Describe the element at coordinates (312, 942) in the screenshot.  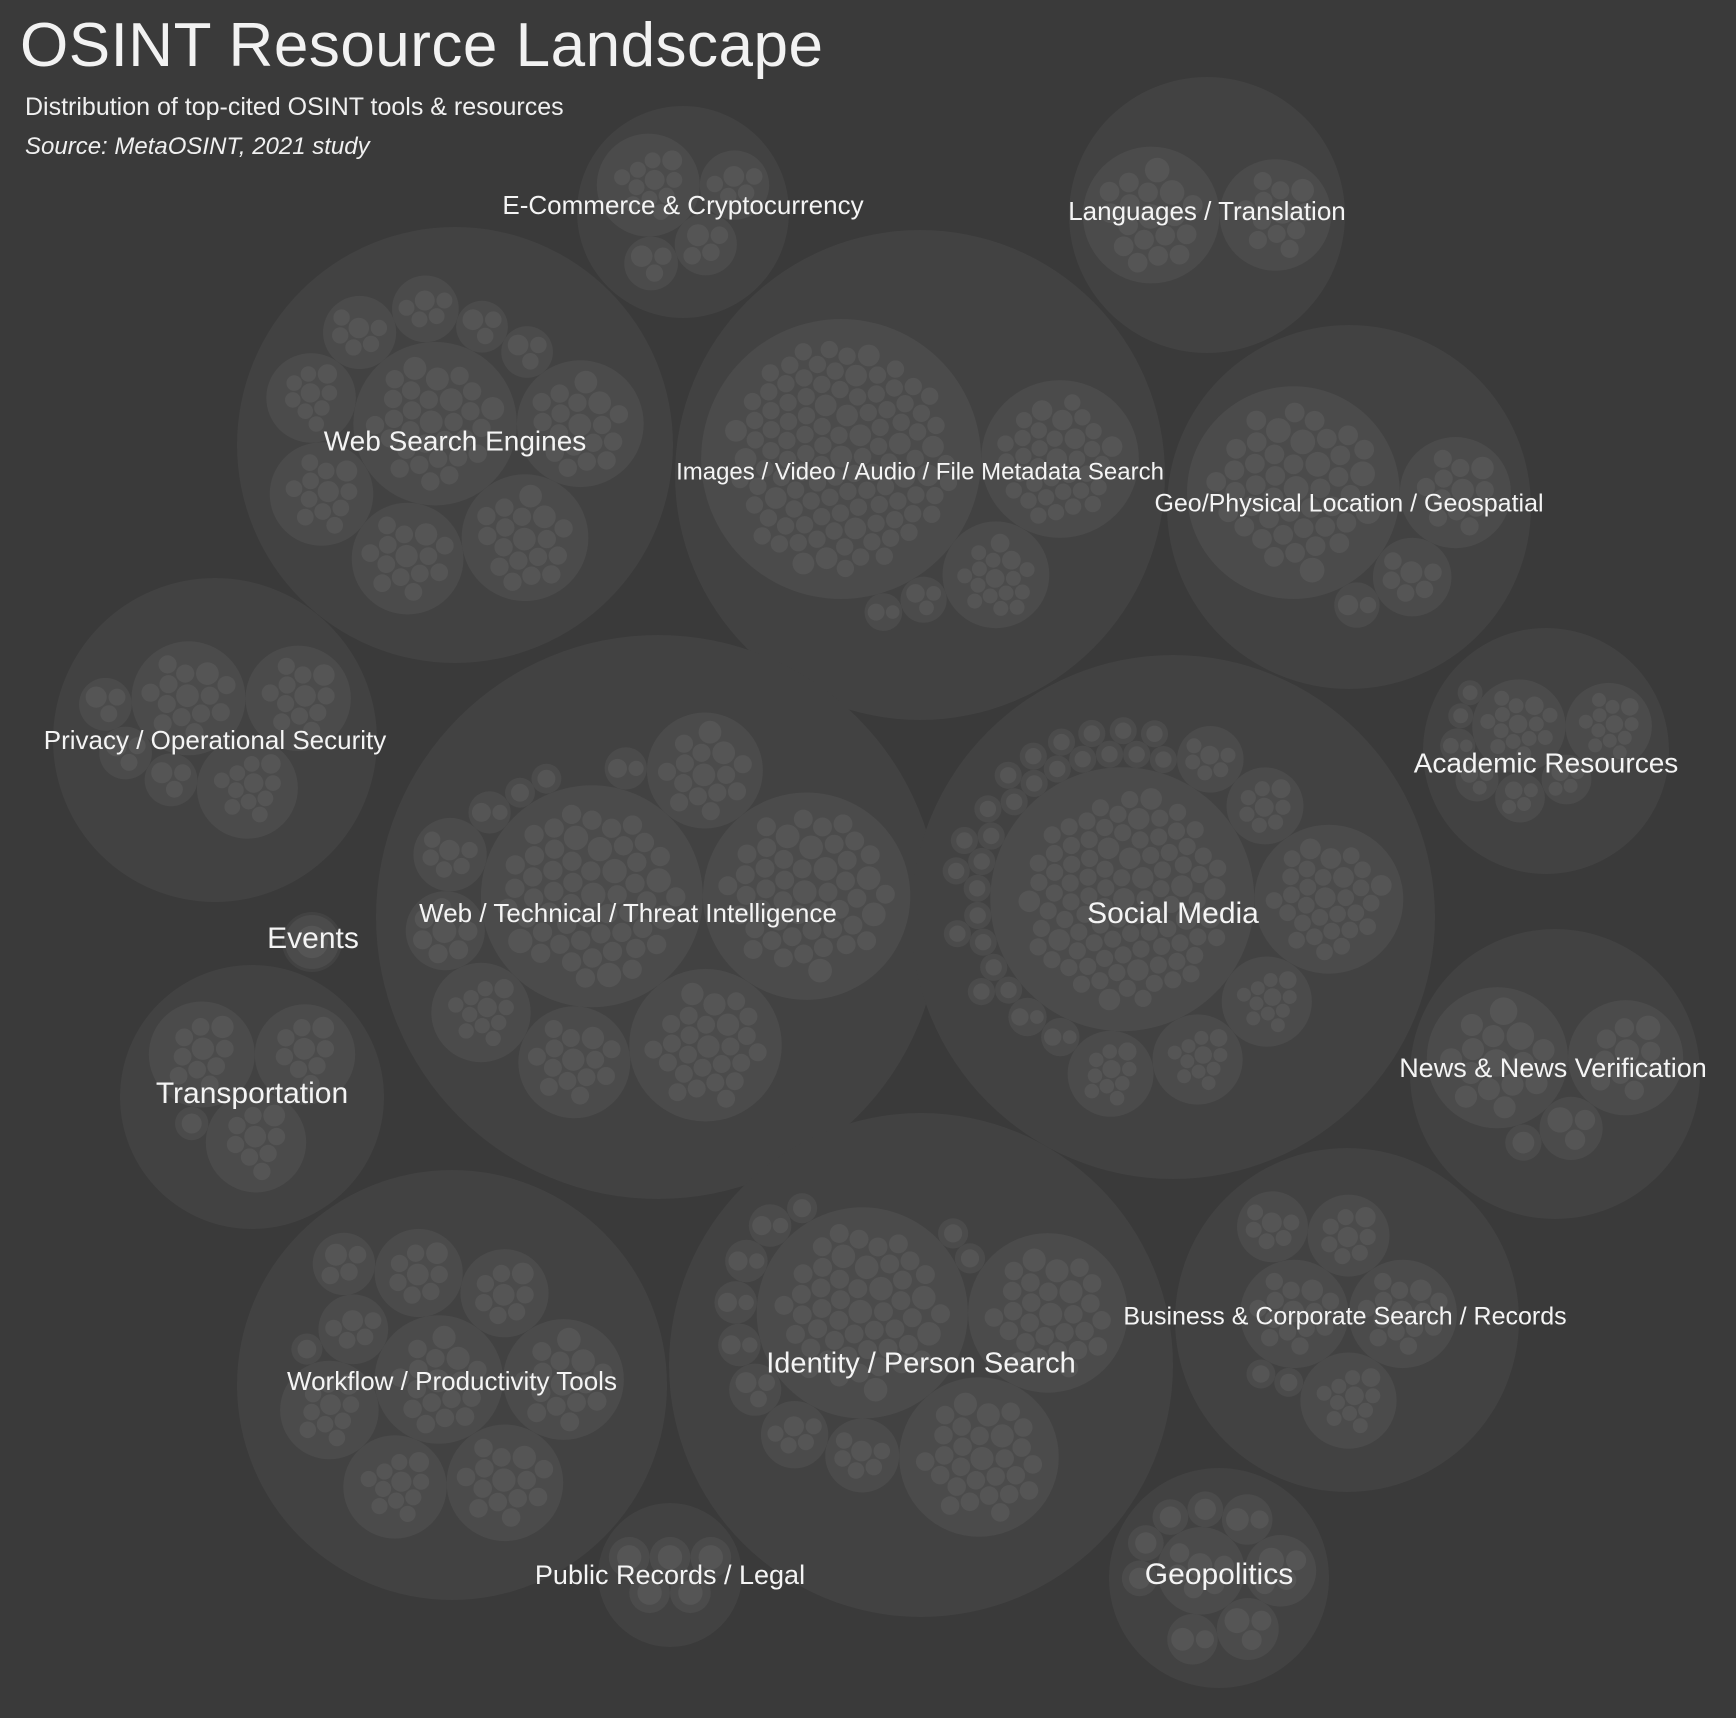
I see `category-events` at that location.